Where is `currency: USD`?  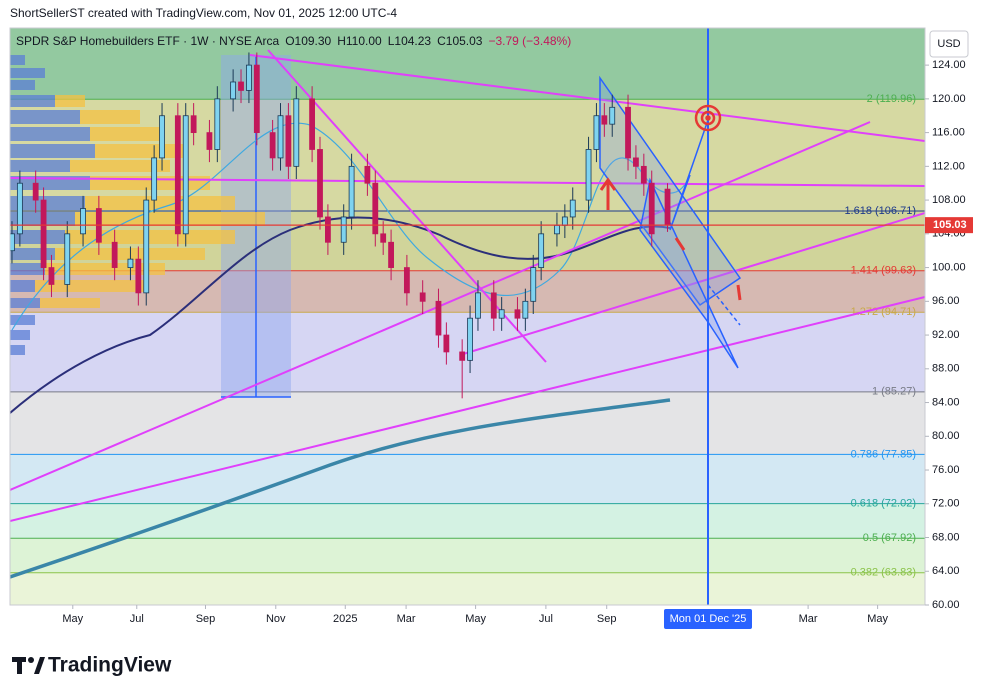 currency: USD is located at coordinates (948, 44).